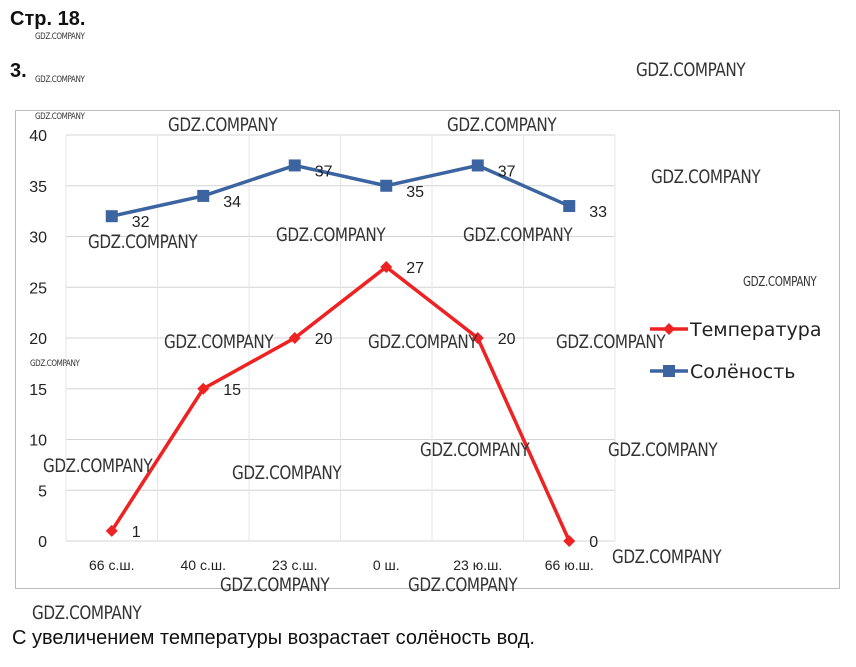 The height and width of the screenshot is (667, 856). Describe the element at coordinates (42, 491) in the screenshot. I see `y-tick-label: 5` at that location.